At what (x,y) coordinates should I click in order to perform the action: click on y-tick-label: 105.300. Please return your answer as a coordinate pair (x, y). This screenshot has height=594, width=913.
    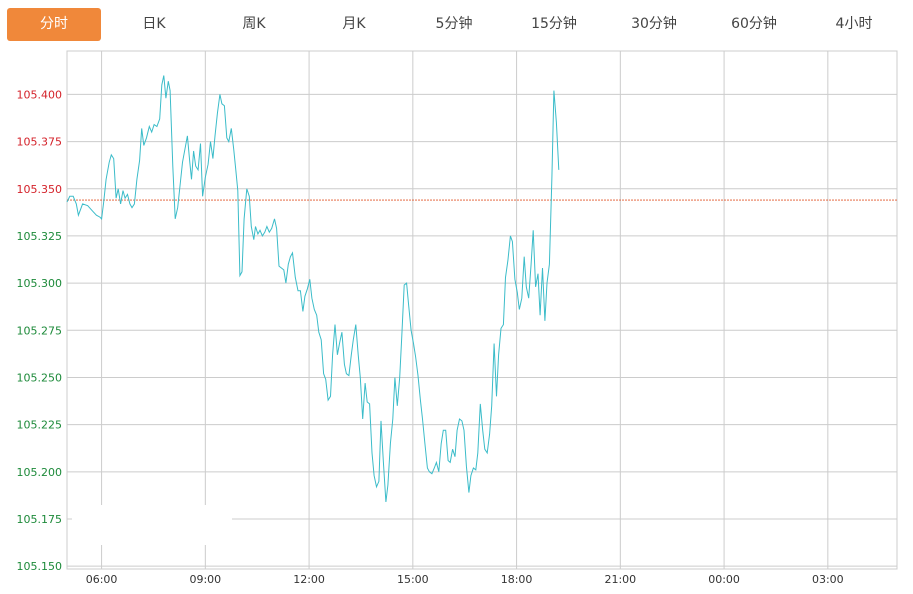
    Looking at the image, I should click on (40, 283).